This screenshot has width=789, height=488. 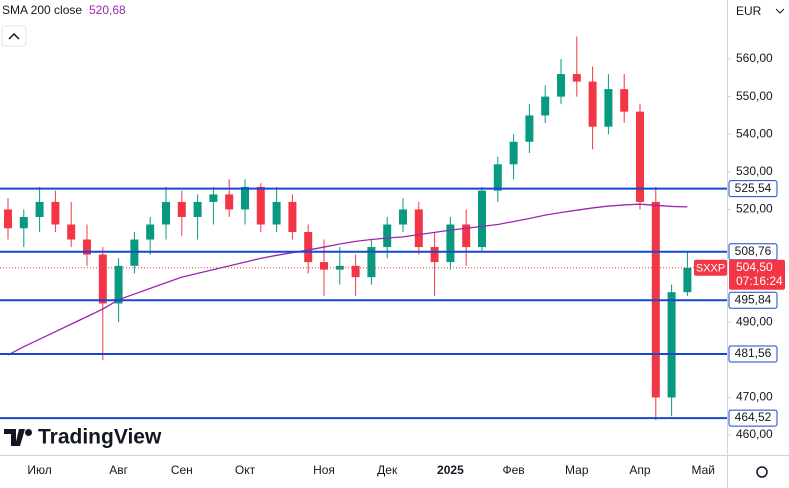 I want to click on y-tick-label: 530,00, so click(x=754, y=171).